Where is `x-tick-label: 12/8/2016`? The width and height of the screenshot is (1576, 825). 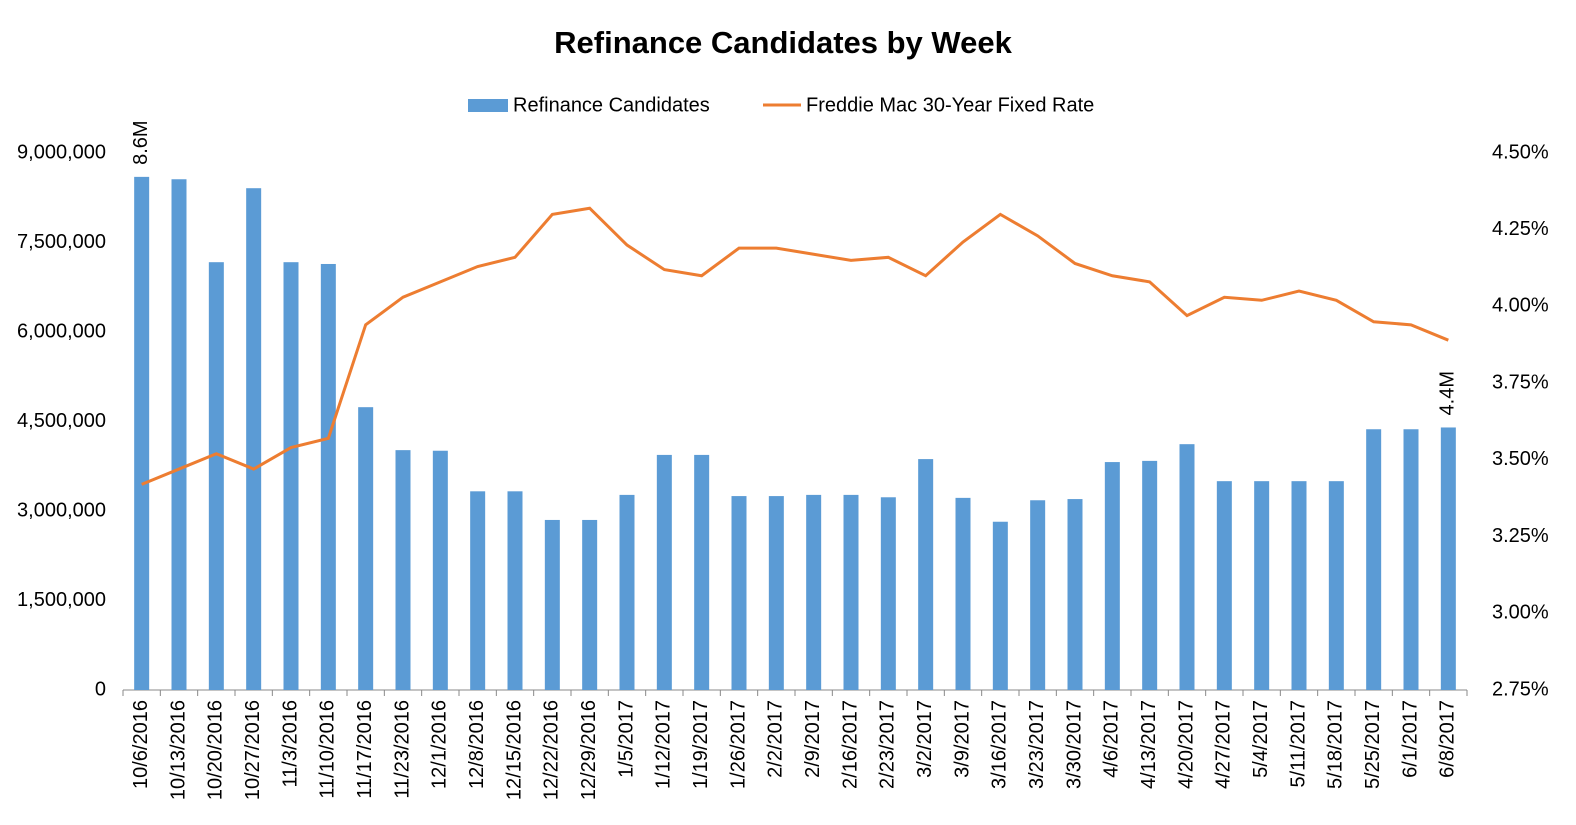 x-tick-label: 12/8/2016 is located at coordinates (477, 744).